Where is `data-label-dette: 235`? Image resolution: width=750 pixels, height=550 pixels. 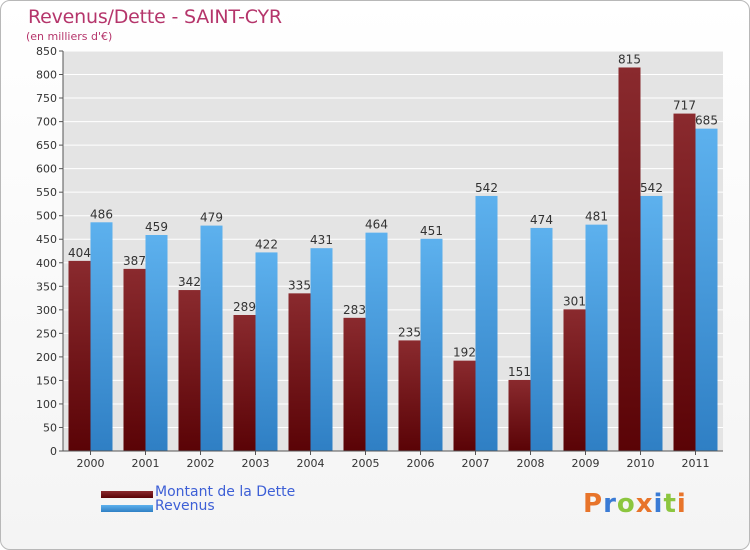 data-label-dette: 235 is located at coordinates (409, 332).